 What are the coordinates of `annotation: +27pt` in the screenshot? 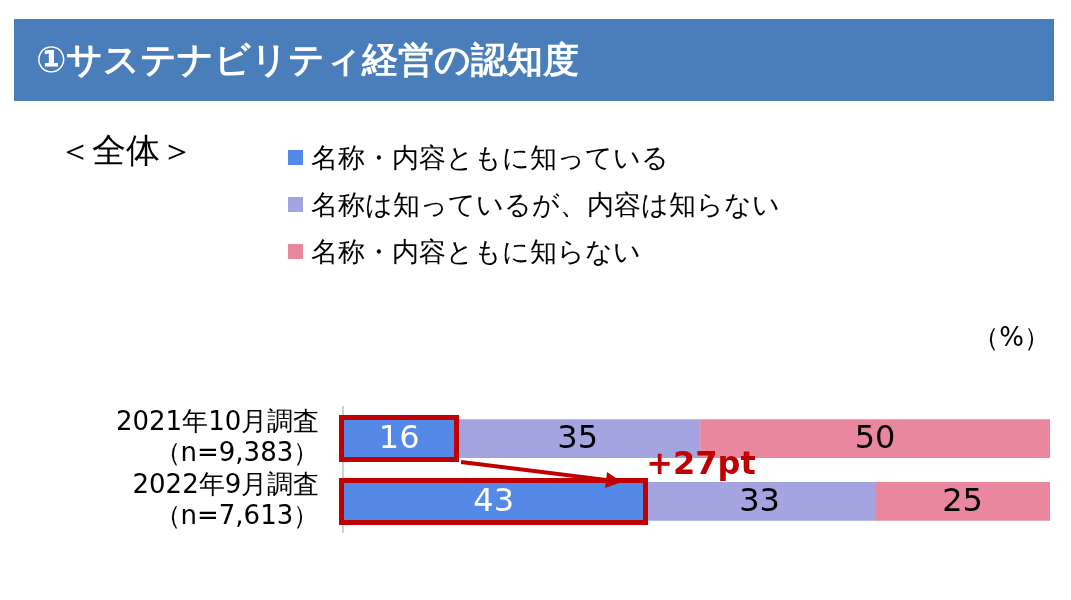 It's located at (701, 463).